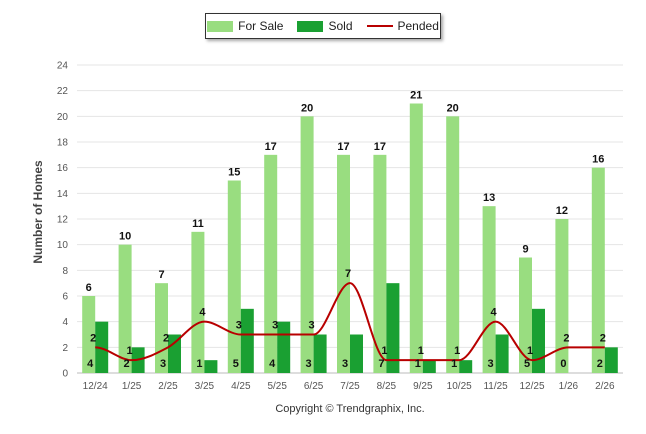 Image resolution: width=646 pixels, height=434 pixels. What do you see at coordinates (530, 351) in the screenshot?
I see `label-pended-12: 1` at bounding box center [530, 351].